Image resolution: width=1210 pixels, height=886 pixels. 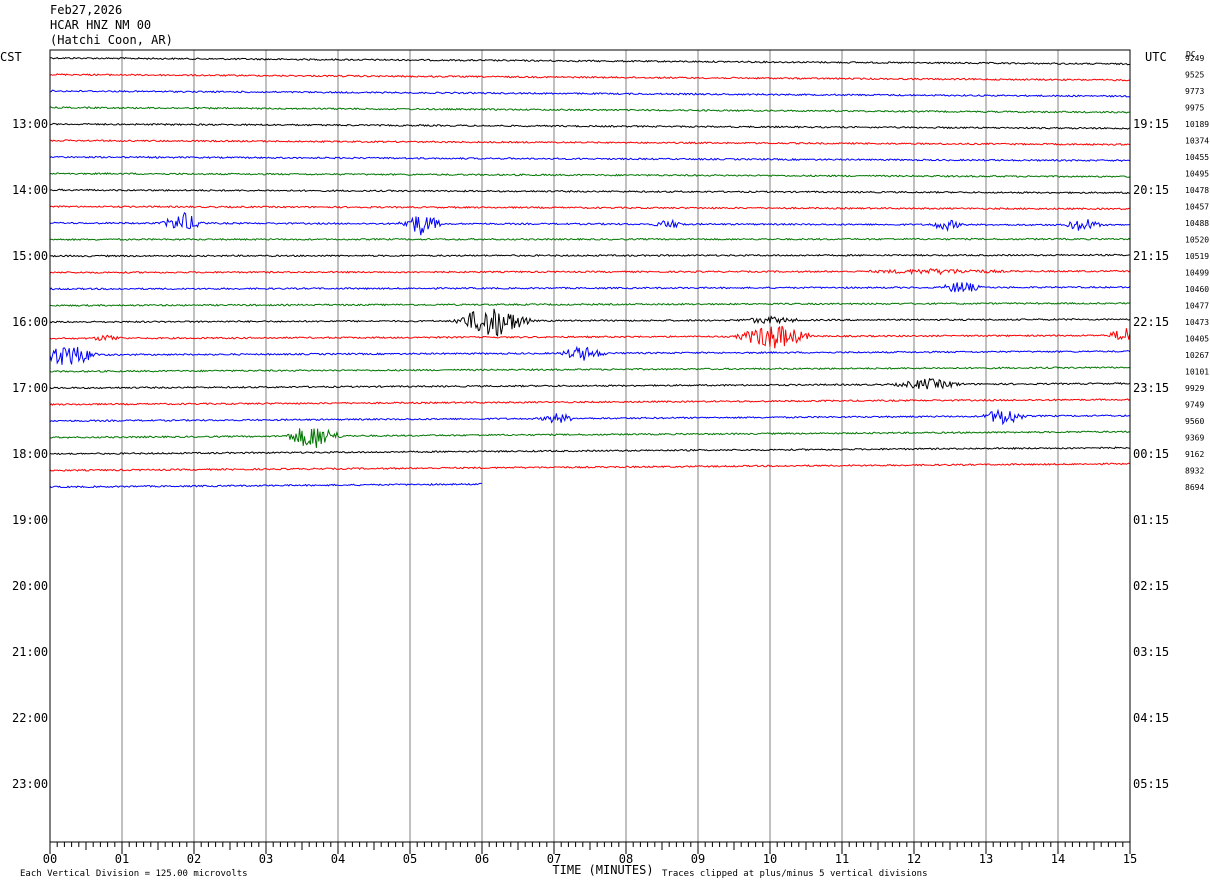 I want to click on left-axis-label: CST, so click(x=11, y=57).